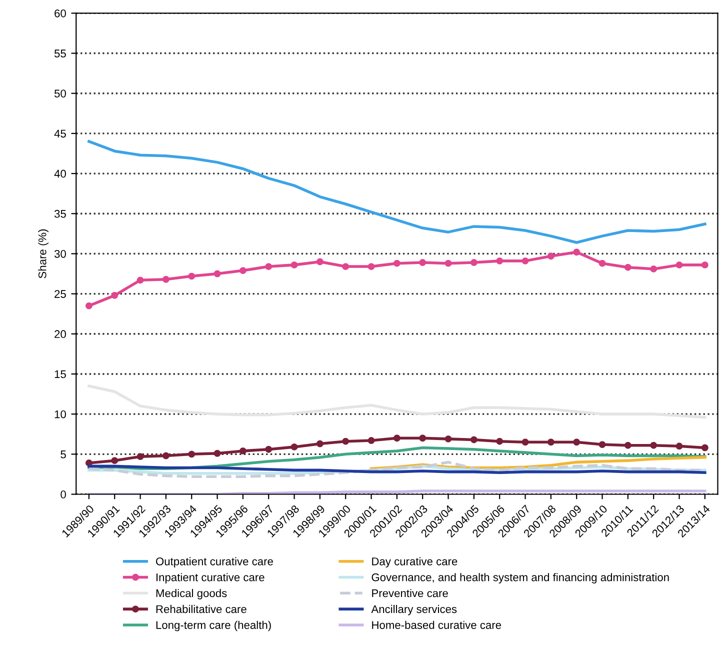  What do you see at coordinates (60, 13) in the screenshot?
I see `y-tick-label: 60` at bounding box center [60, 13].